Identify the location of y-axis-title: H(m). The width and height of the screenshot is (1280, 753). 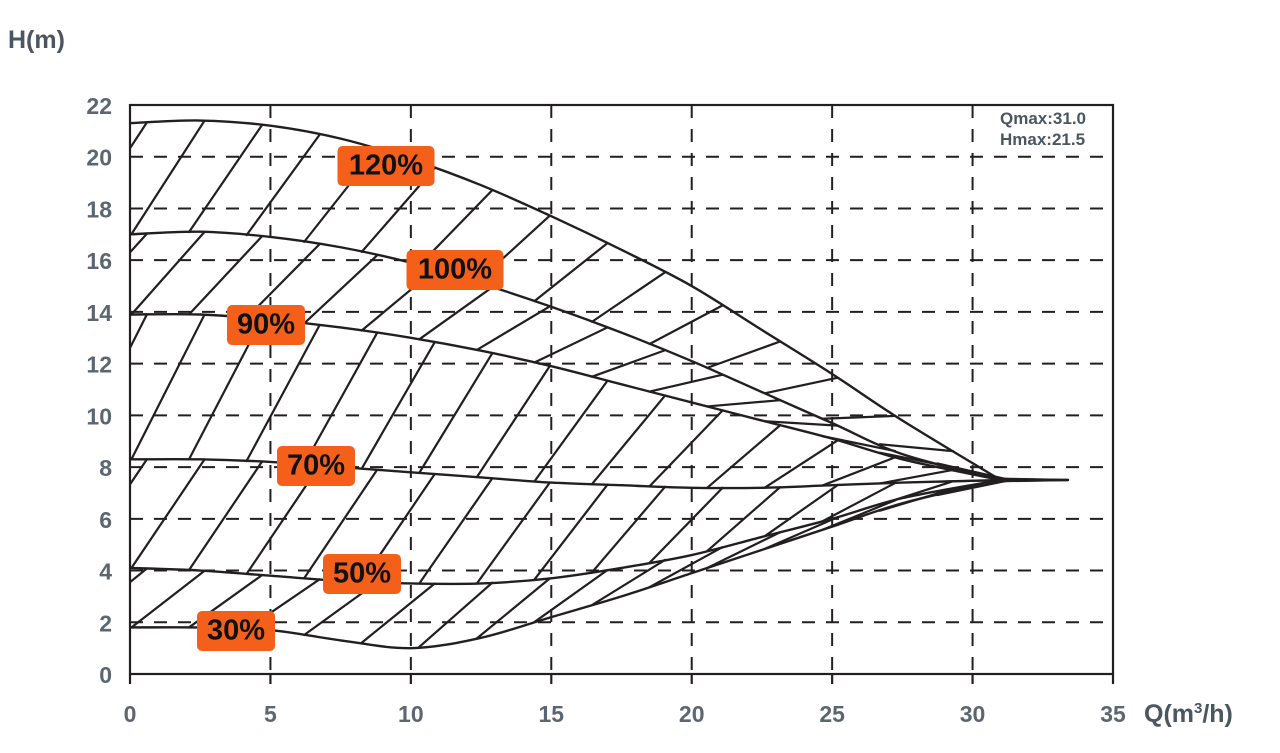
(36, 40).